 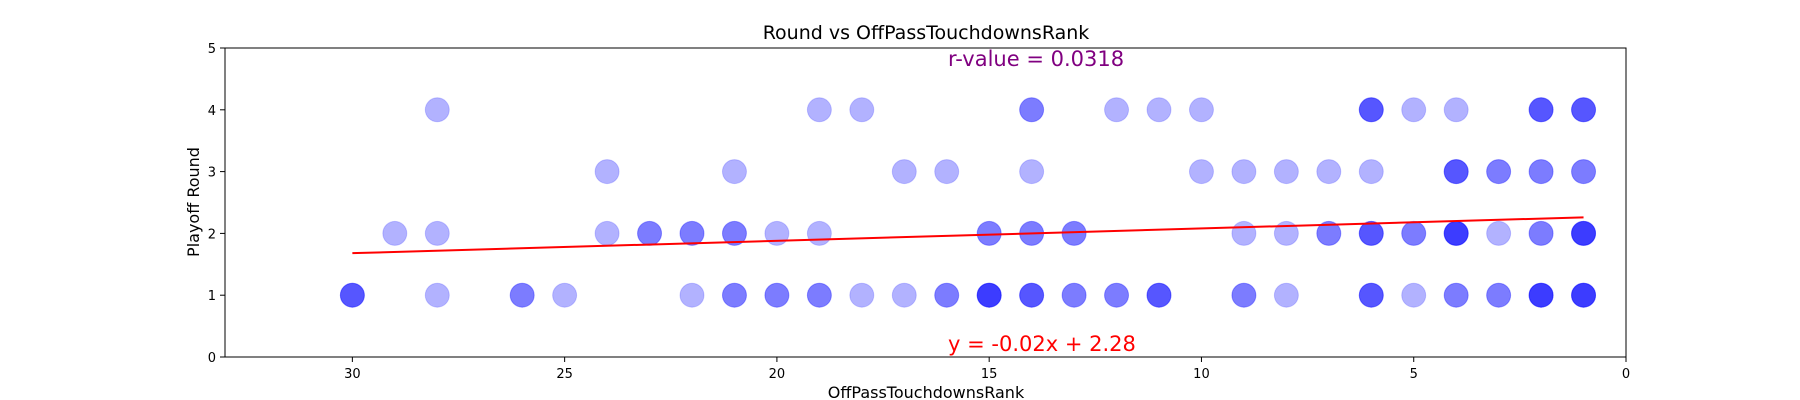 What do you see at coordinates (1042, 344) in the screenshot?
I see `regression-equation-annotation: y = -0.02x + 2.28` at bounding box center [1042, 344].